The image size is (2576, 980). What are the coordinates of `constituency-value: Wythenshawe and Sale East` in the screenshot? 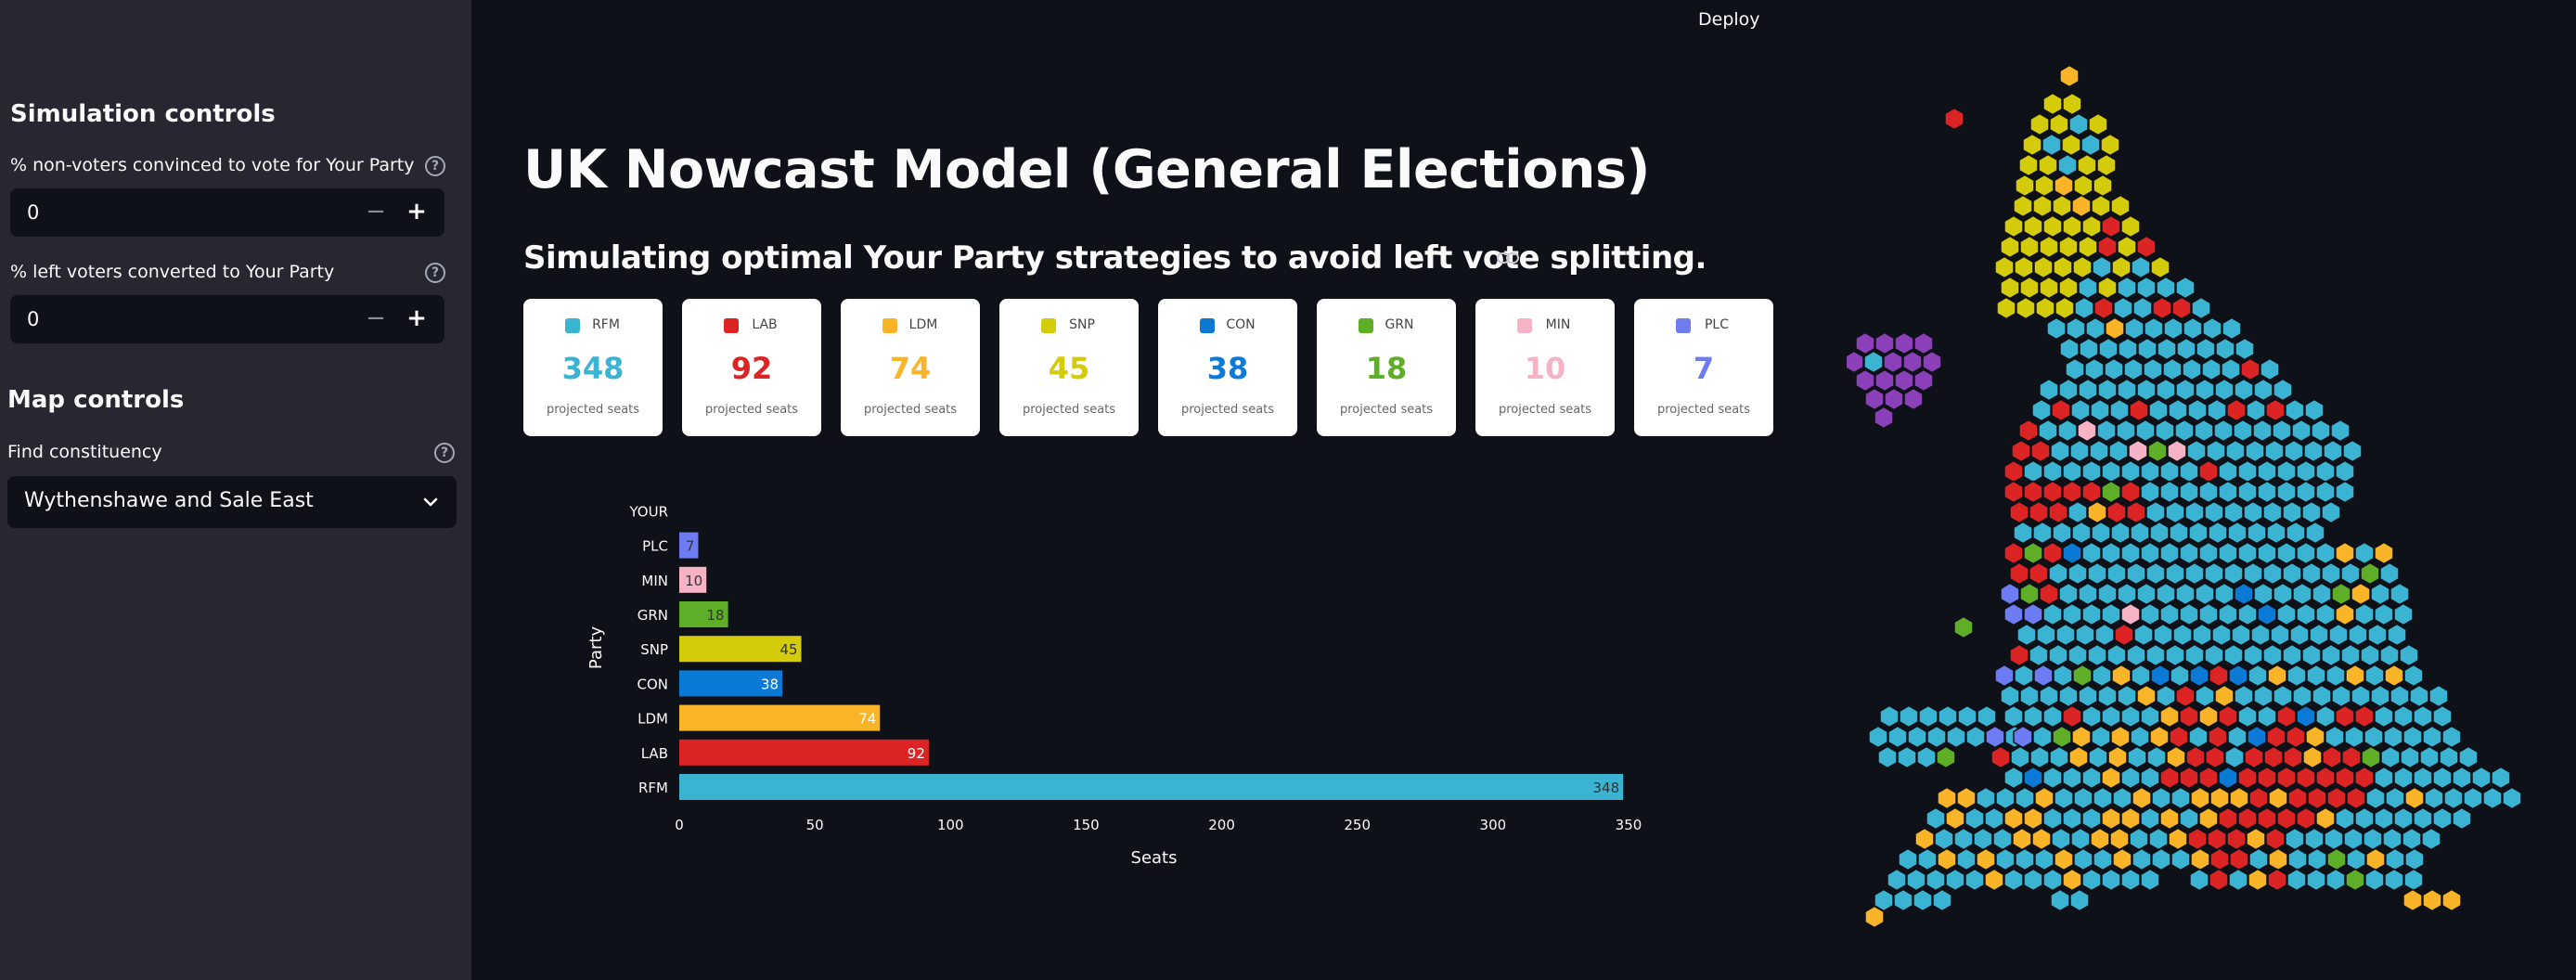 It's located at (169, 500).